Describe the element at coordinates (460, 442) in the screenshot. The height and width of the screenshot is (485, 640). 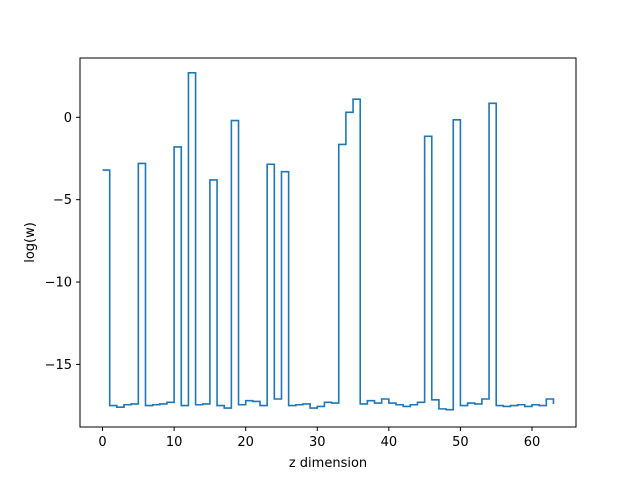
I see `x-tick-label: 50` at that location.